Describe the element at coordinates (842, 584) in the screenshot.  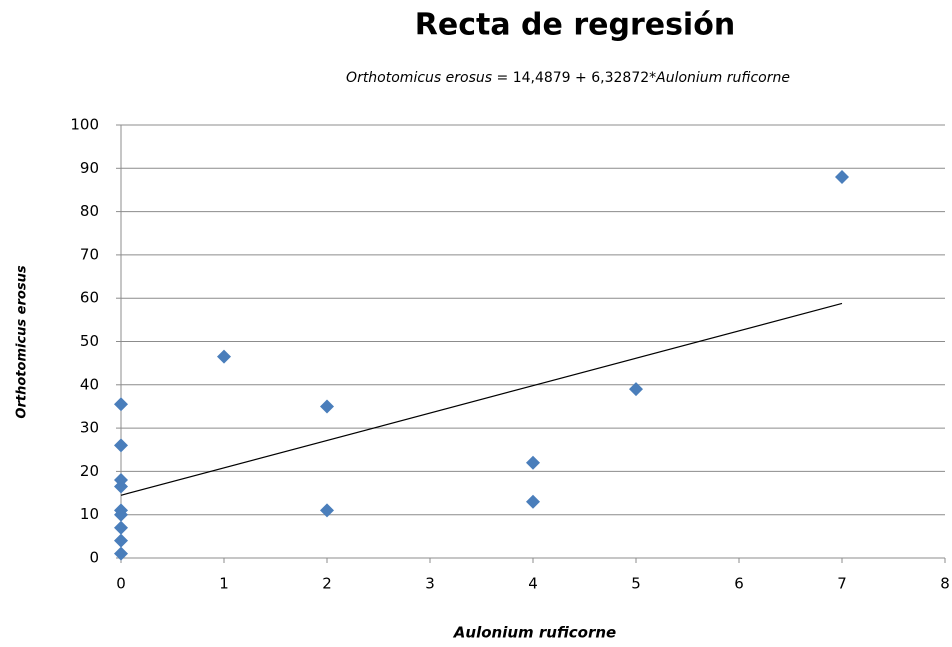
I see `x-tick-label: 7` at that location.